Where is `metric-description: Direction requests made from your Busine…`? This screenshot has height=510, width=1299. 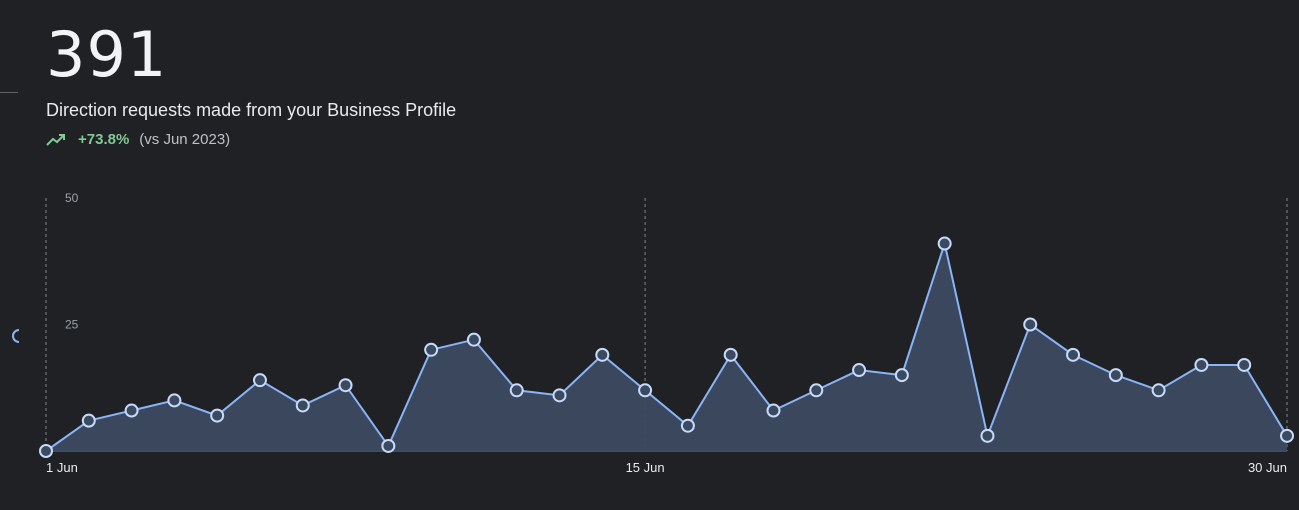
metric-description: Direction requests made from your Busine… is located at coordinates (251, 110).